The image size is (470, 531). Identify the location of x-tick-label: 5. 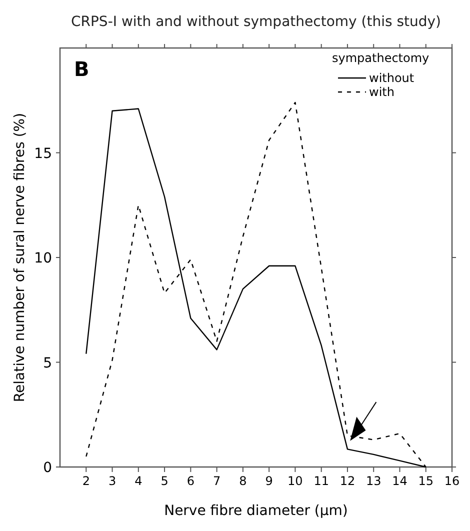
(164, 481).